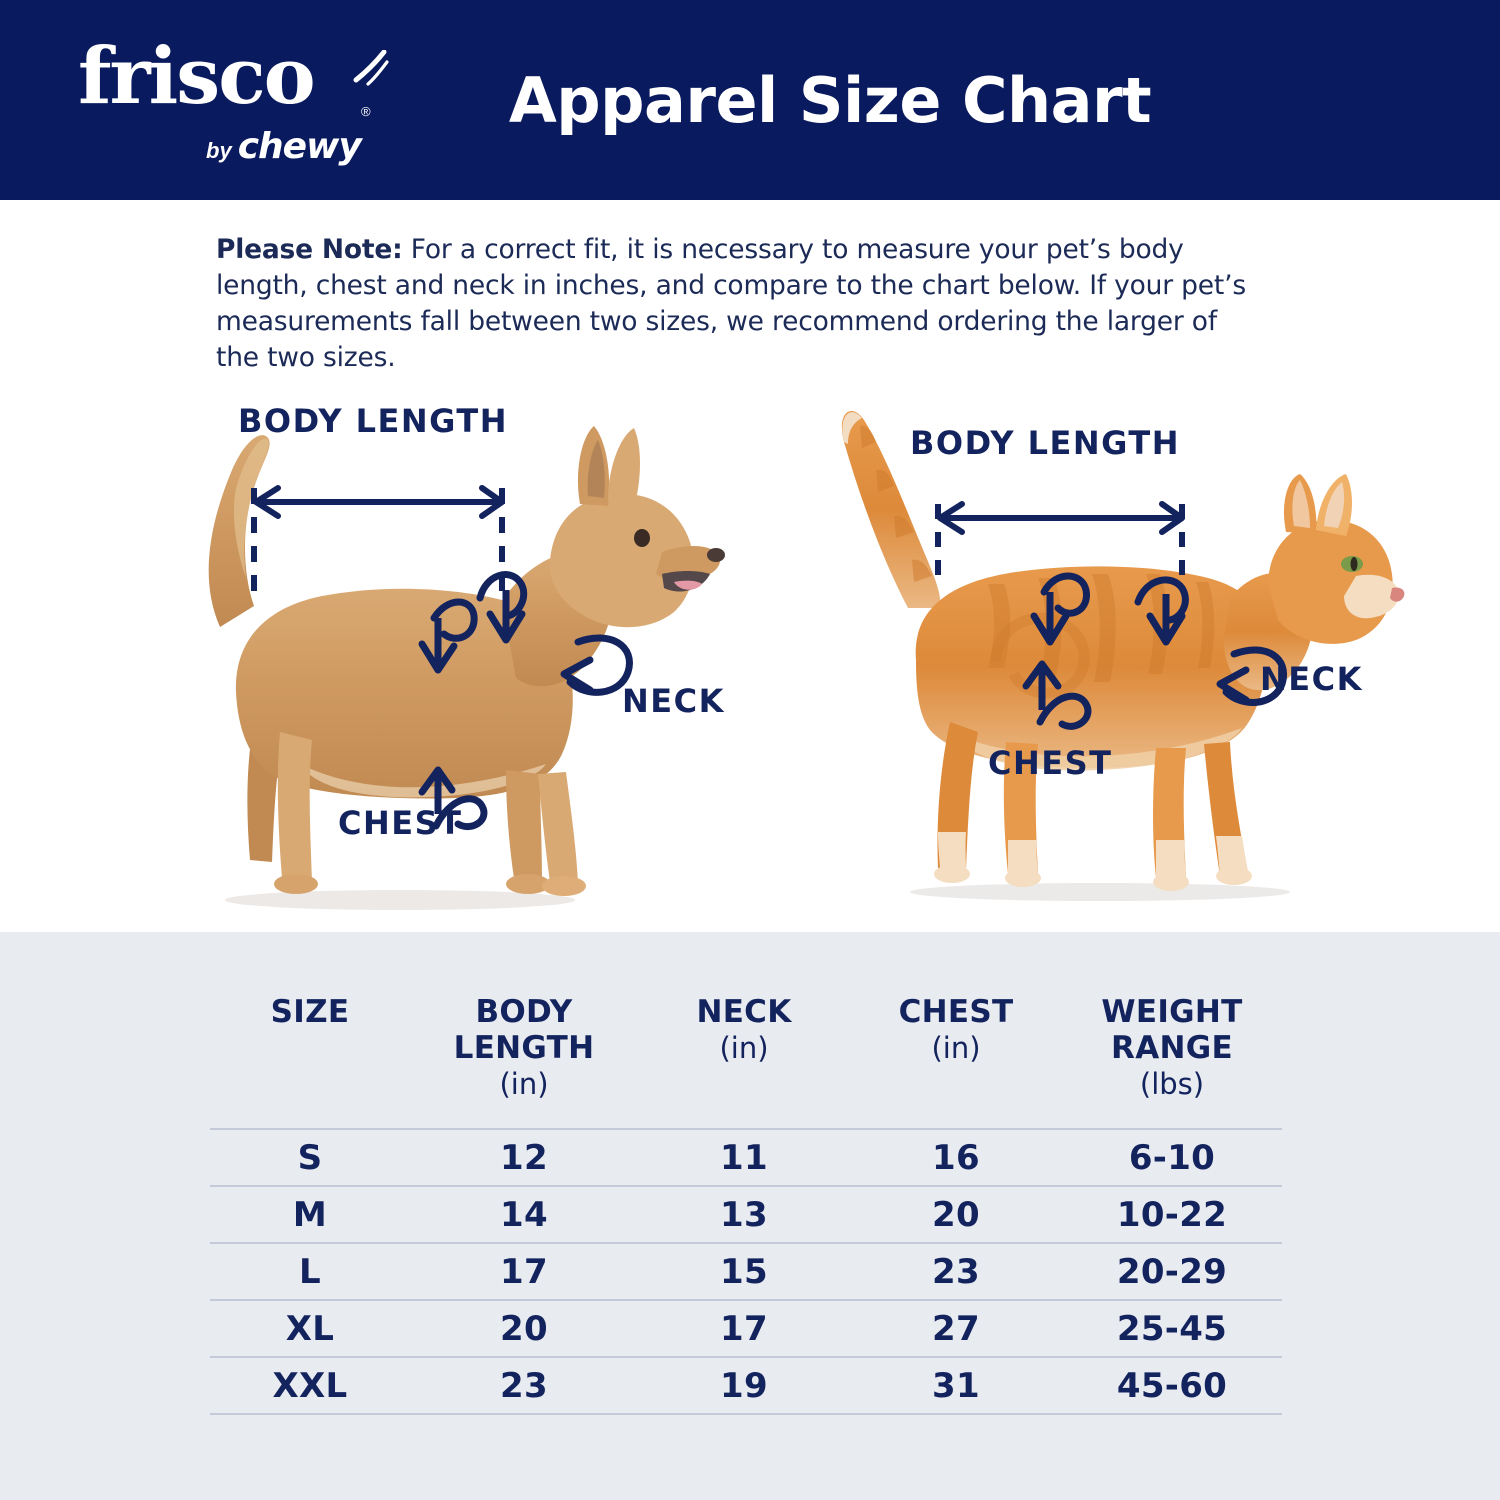 This screenshot has width=1500, height=1500. Describe the element at coordinates (197, 76) in the screenshot. I see `brand-wordmark: frisco` at that location.